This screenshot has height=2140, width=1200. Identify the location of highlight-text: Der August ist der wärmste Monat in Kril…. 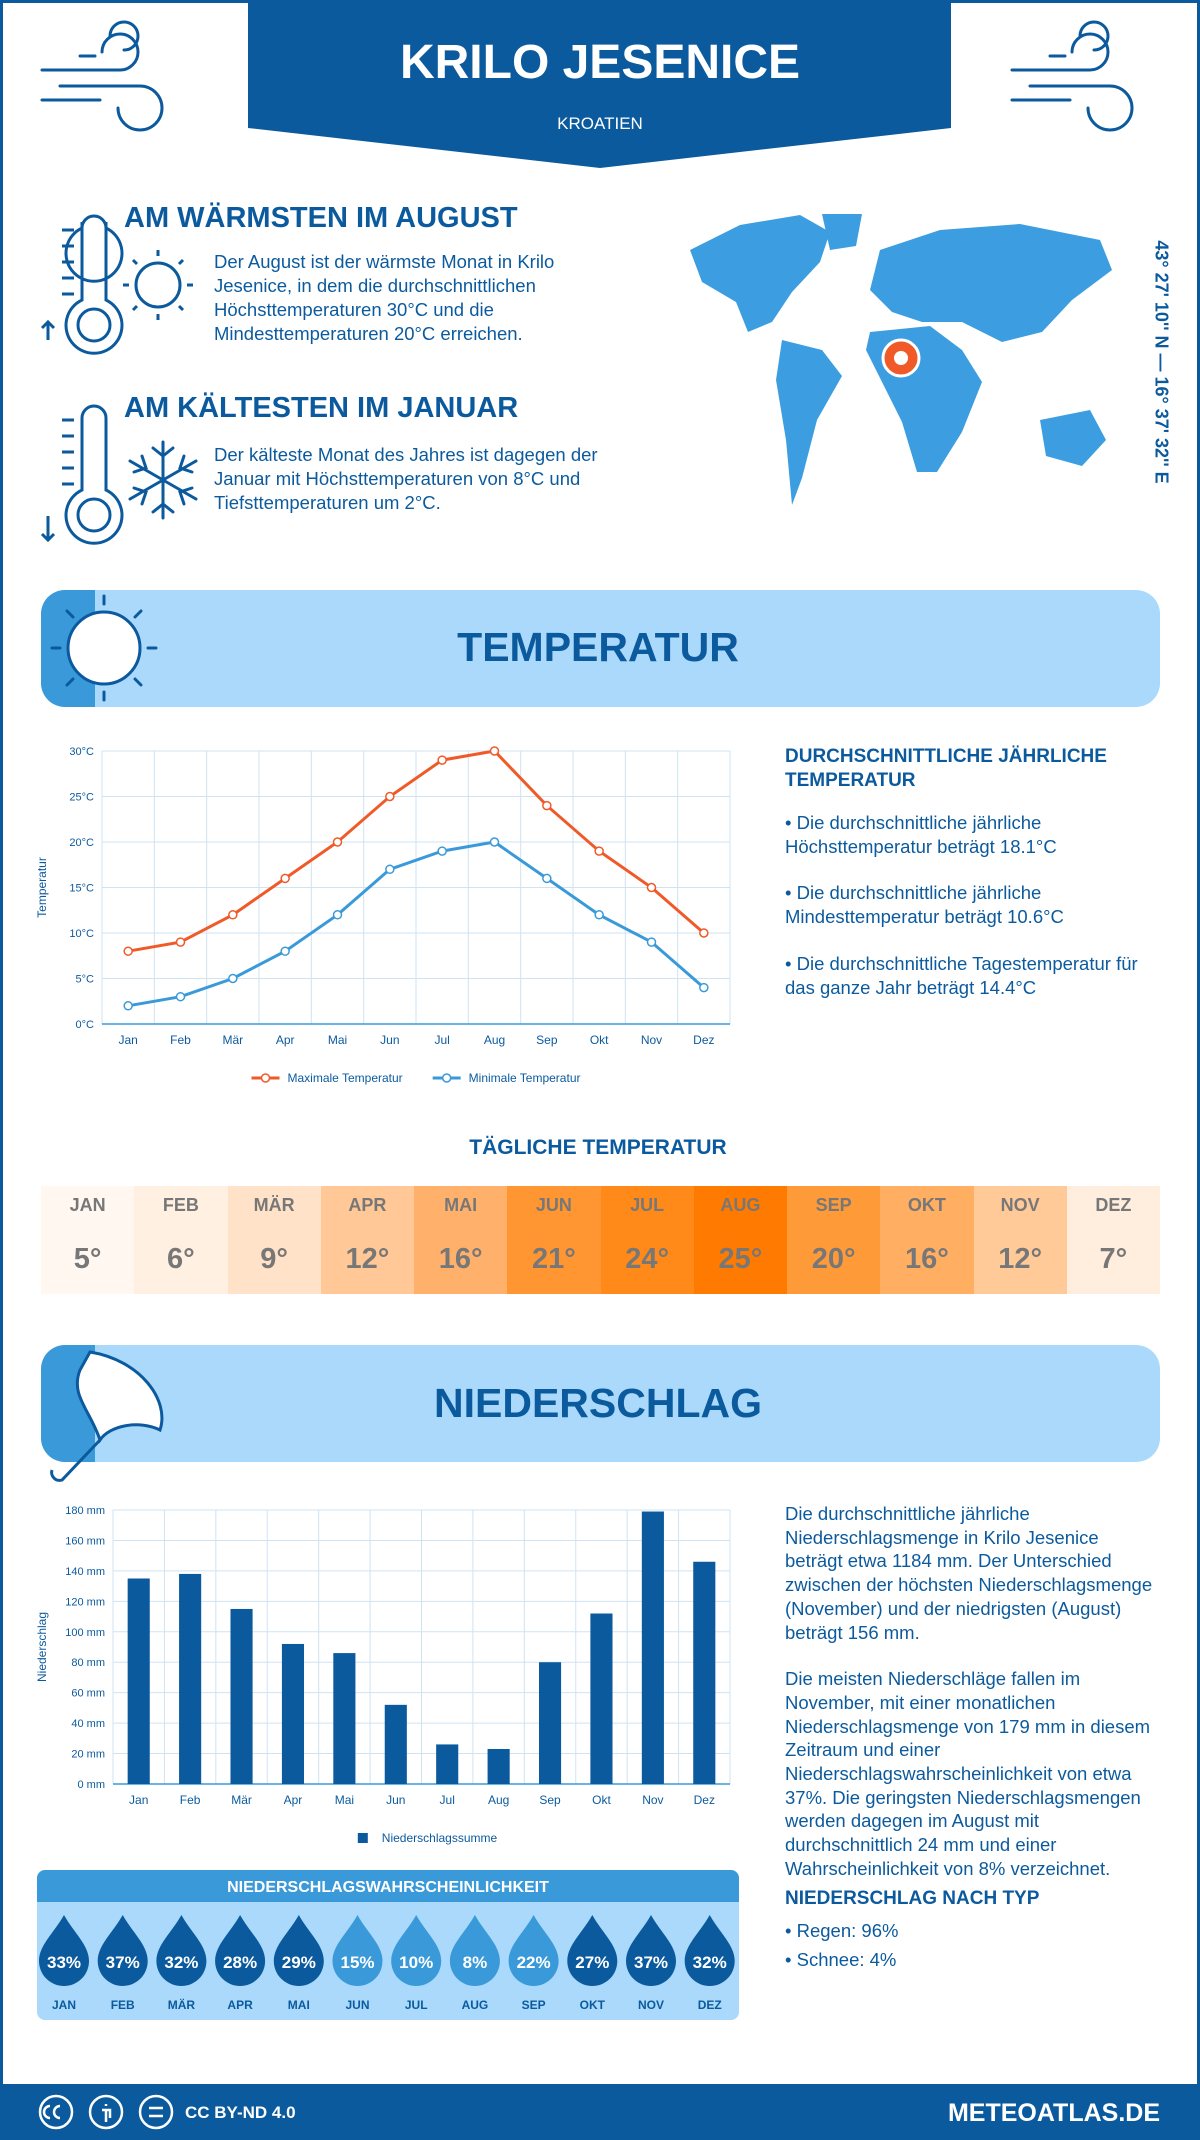
(384, 297).